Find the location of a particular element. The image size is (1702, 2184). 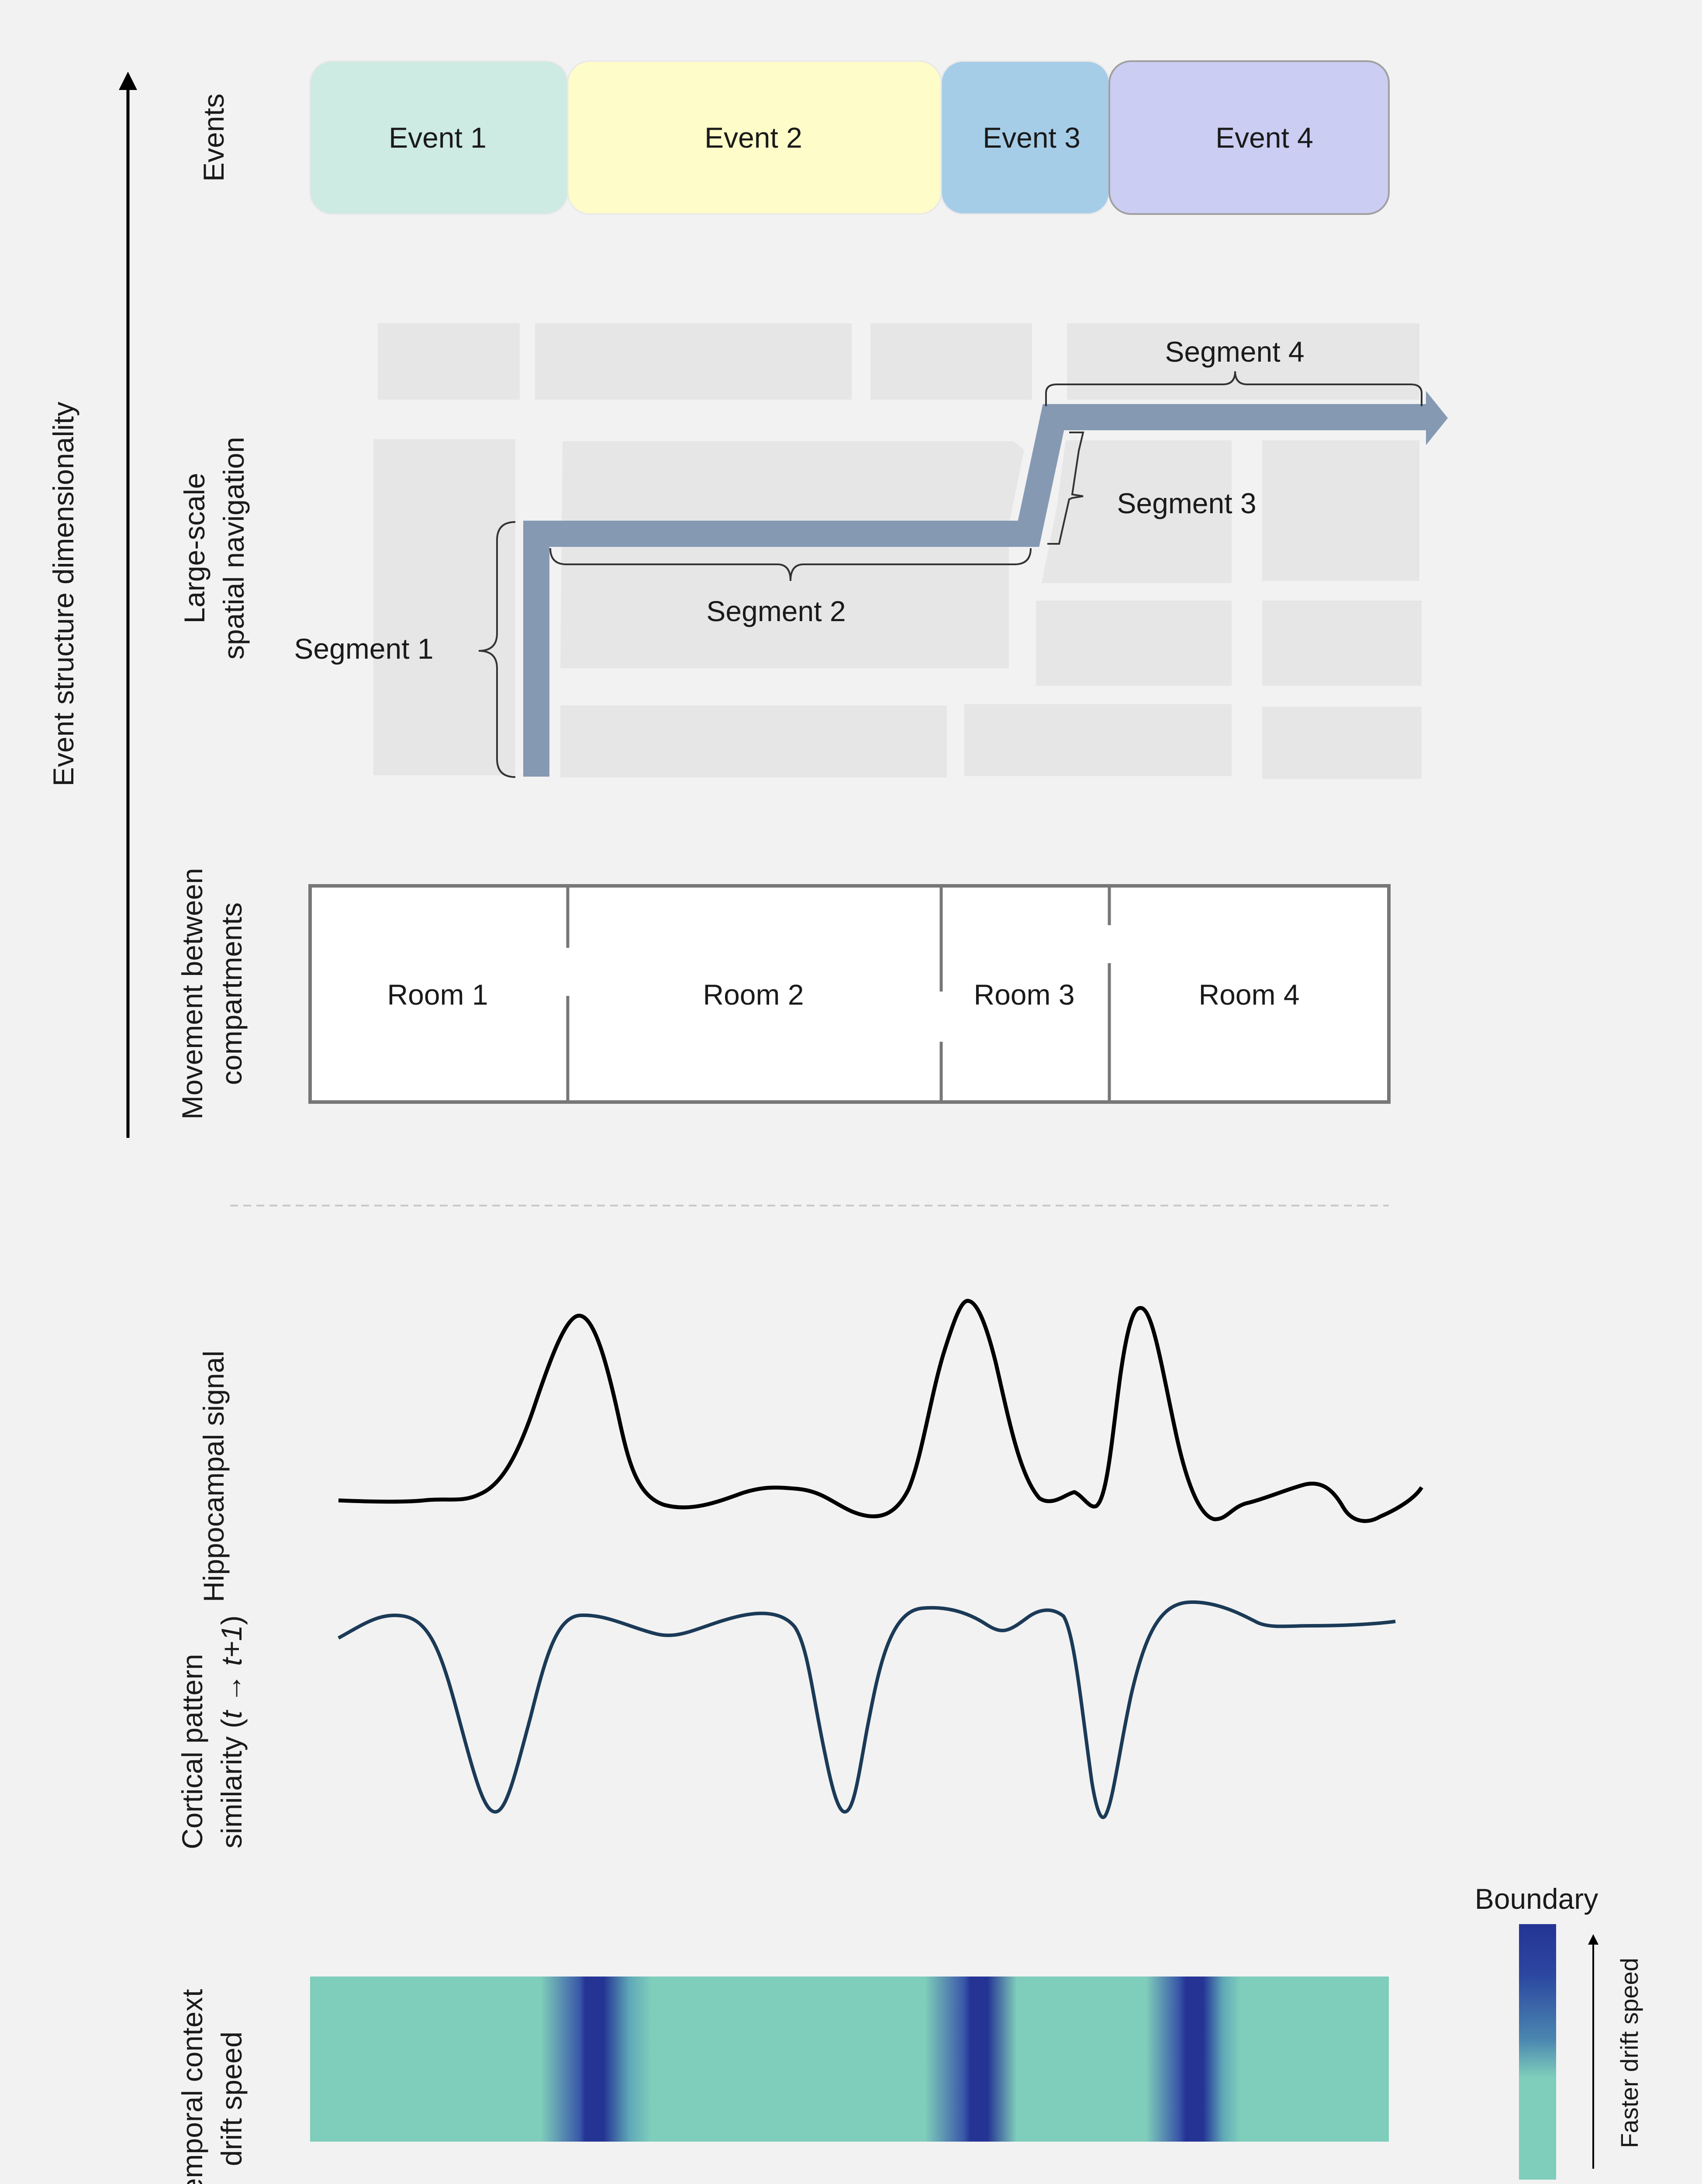

hippocampal-signal-line is located at coordinates (880, 1411).